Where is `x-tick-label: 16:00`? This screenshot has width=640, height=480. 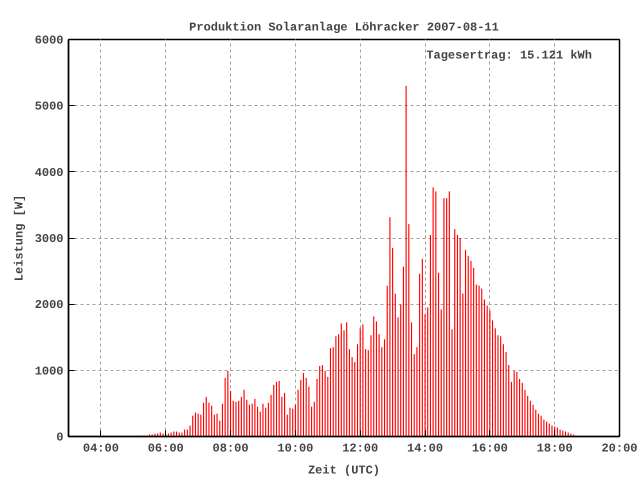 x-tick-label: 16:00 is located at coordinates (490, 449).